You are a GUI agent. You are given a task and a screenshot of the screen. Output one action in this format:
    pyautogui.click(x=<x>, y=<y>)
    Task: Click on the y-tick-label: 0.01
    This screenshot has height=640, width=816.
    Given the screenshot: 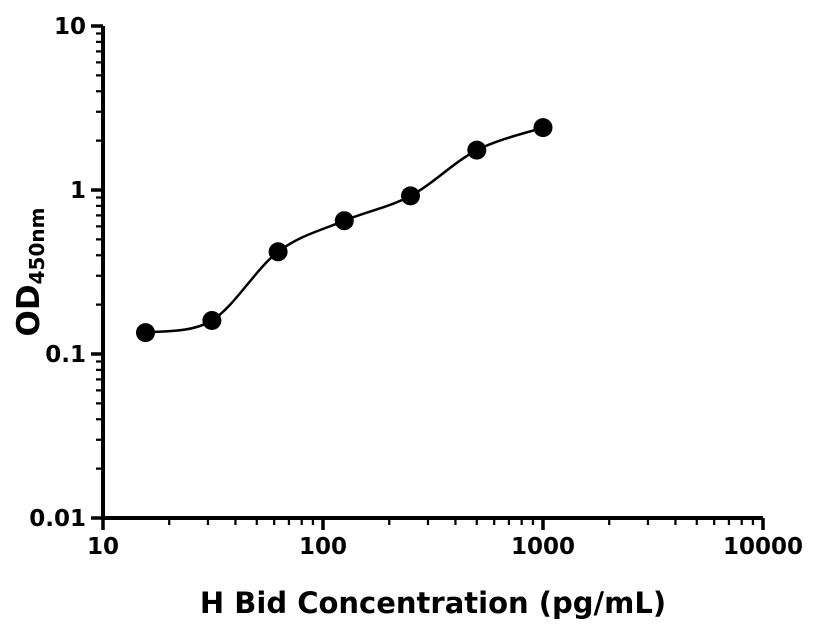 What is the action you would take?
    pyautogui.click(x=57, y=519)
    